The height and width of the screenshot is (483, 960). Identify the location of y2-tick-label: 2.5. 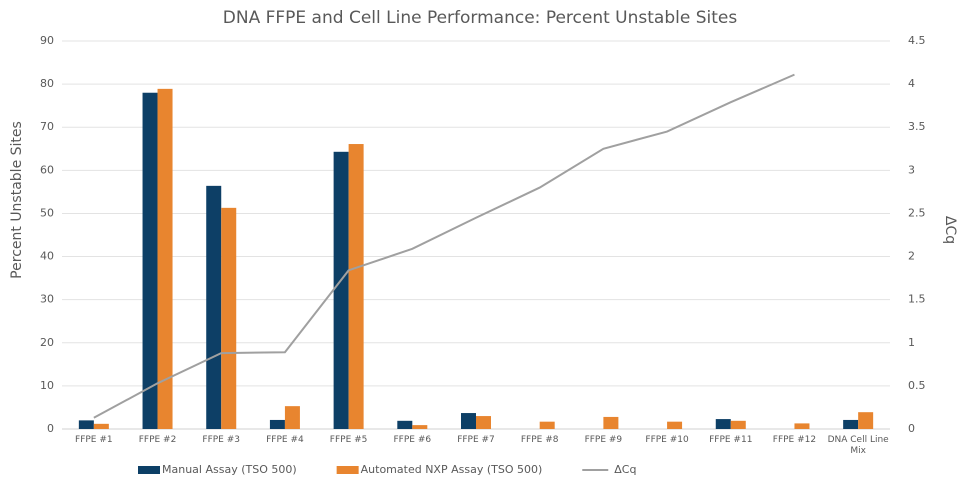
(917, 212).